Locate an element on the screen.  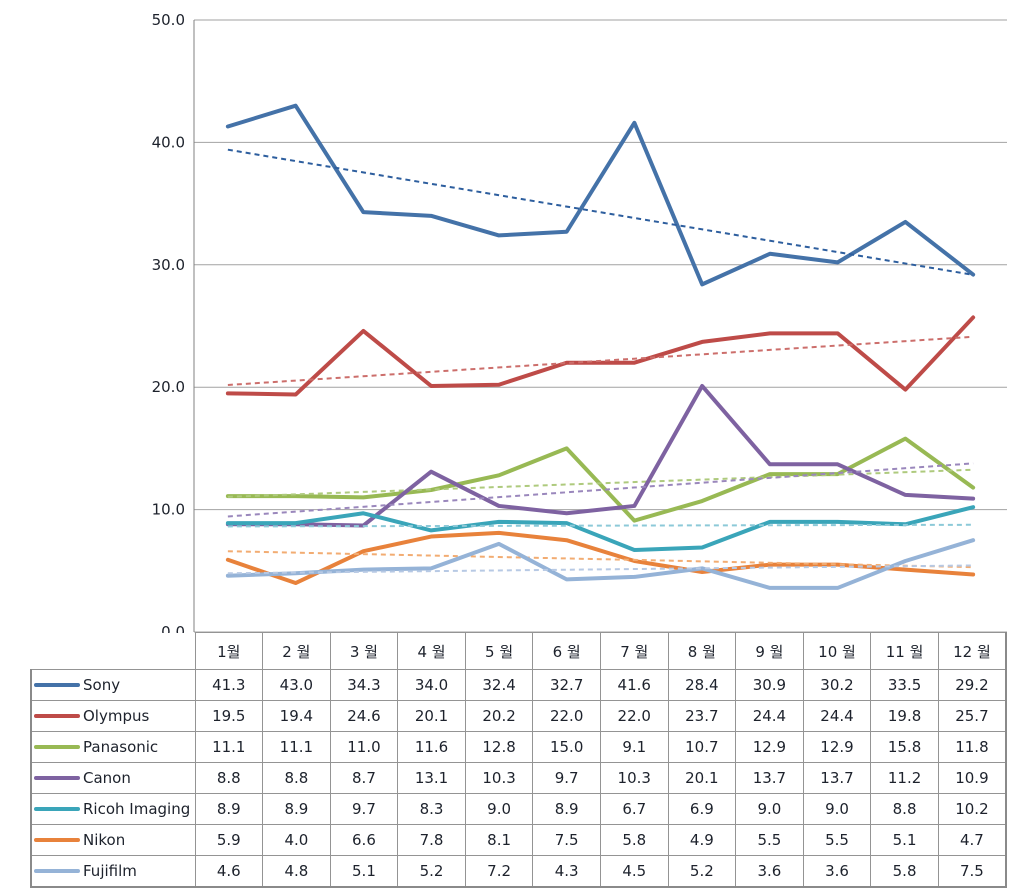
value-cell: 9.7 is located at coordinates (364, 808).